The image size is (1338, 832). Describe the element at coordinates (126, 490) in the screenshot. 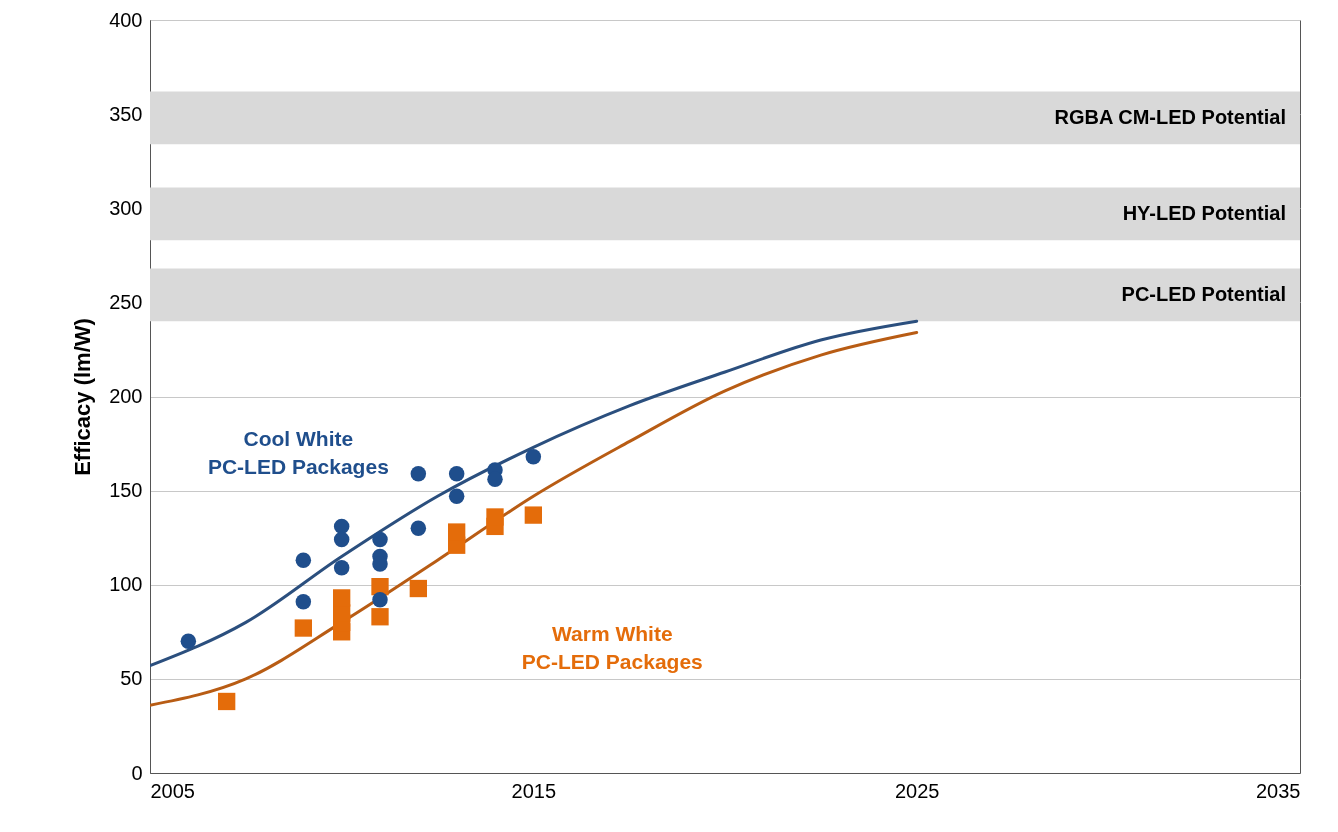

I see `y-tick-label: 150` at that location.